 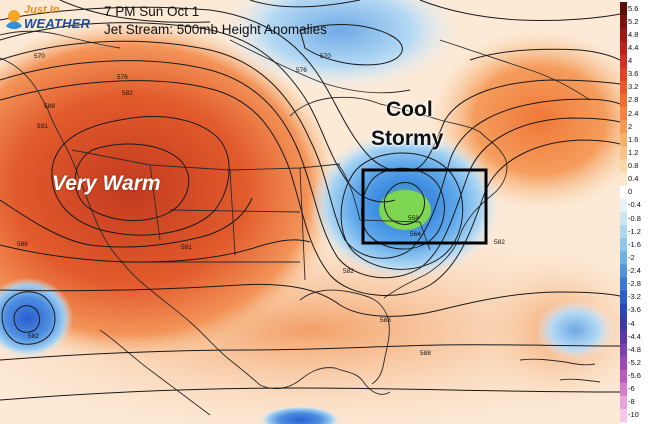 What do you see at coordinates (415, 234) in the screenshot?
I see `contour-label: 564` at bounding box center [415, 234].